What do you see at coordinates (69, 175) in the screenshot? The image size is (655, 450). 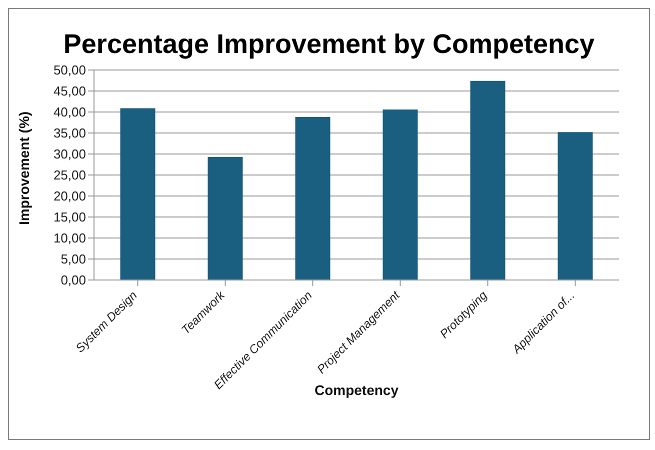 I see `y-tick-label: 25,00` at bounding box center [69, 175].